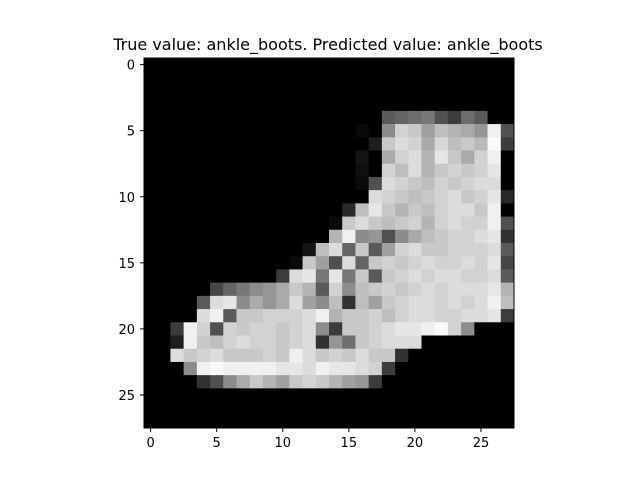  What do you see at coordinates (349, 443) in the screenshot?
I see `x-tick-label: 15` at bounding box center [349, 443].